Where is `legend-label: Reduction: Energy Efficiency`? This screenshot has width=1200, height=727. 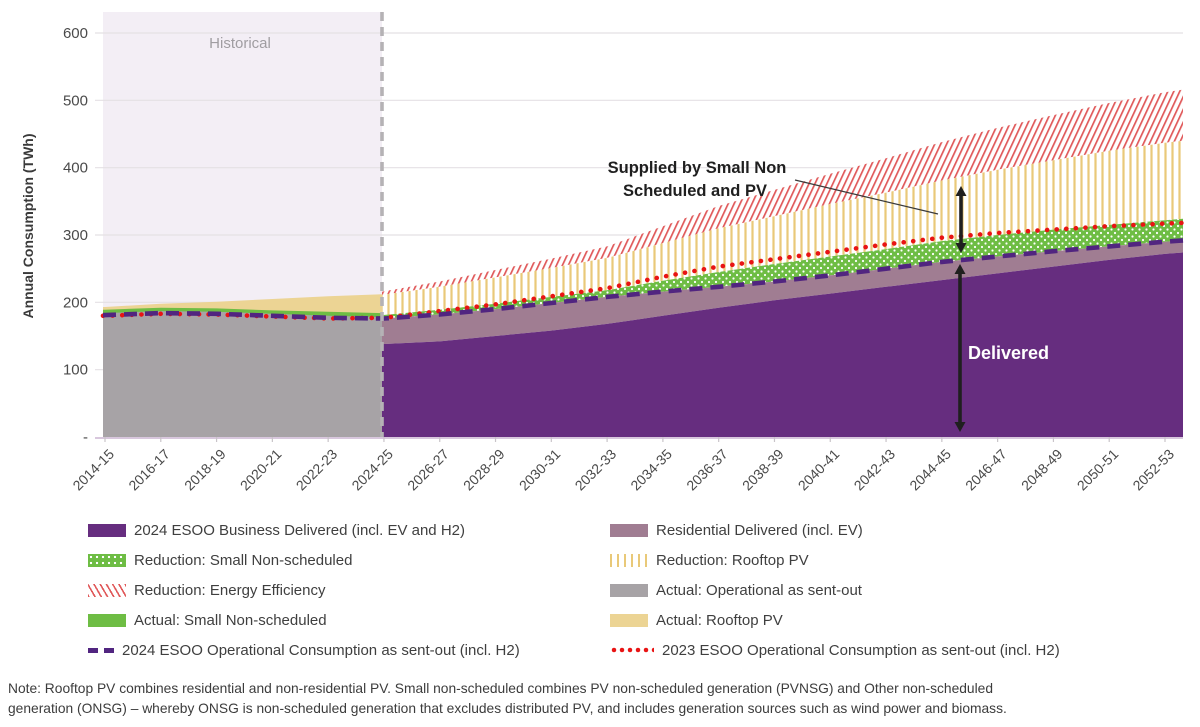
legend-label: Reduction: Energy Efficiency is located at coordinates (230, 590).